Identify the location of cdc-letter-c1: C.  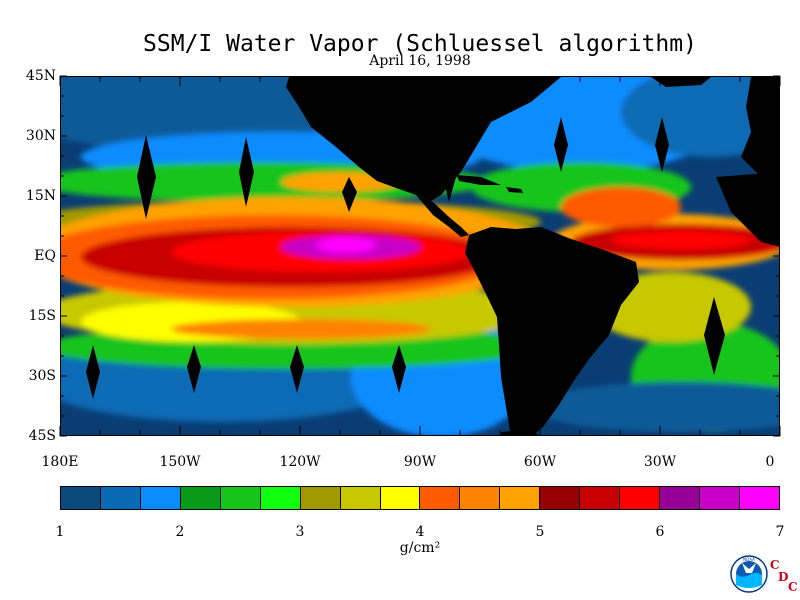
(775, 565).